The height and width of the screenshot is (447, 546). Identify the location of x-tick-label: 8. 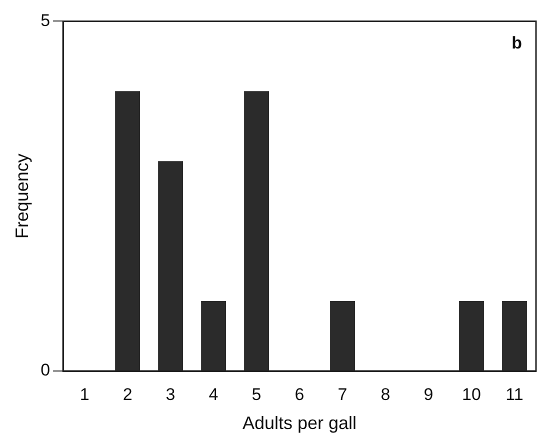
(385, 394).